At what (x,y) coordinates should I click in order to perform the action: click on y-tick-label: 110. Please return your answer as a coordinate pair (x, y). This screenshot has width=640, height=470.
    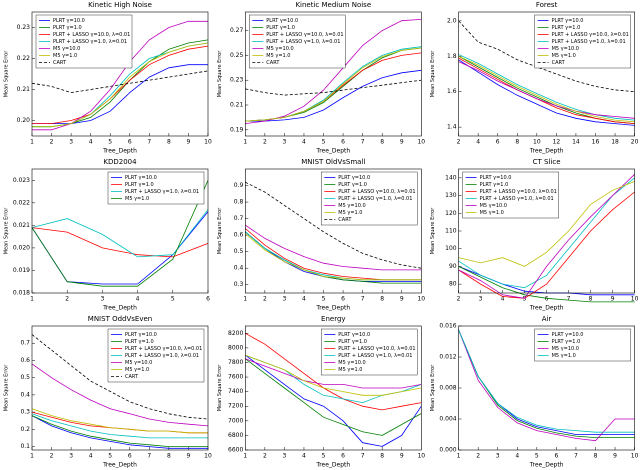
    Looking at the image, I should click on (451, 231).